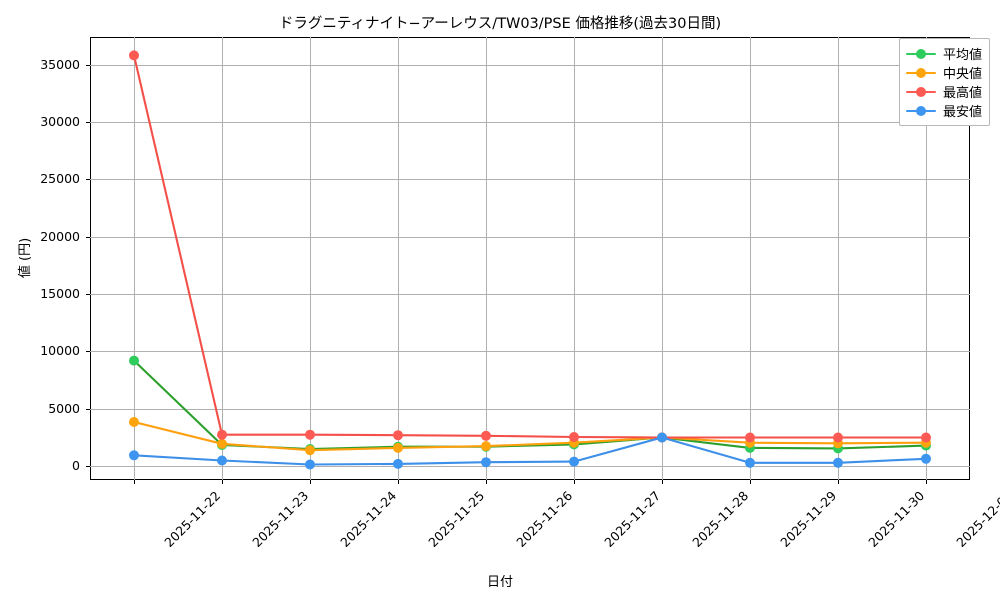 This screenshot has height=600, width=1000. I want to click on y-tick-label: 0, so click(76, 466).